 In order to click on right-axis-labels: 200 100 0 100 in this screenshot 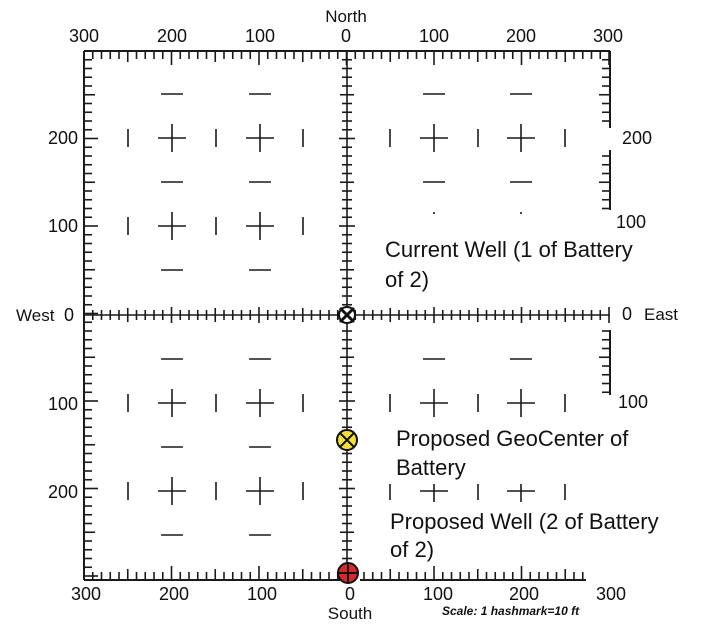, I will do `click(634, 270)`.